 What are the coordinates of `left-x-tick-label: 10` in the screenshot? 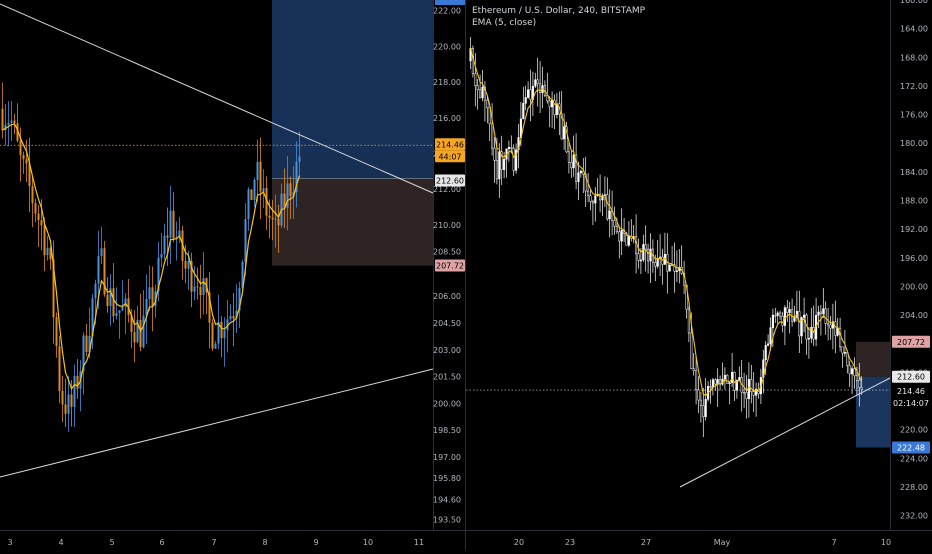 It's located at (368, 542).